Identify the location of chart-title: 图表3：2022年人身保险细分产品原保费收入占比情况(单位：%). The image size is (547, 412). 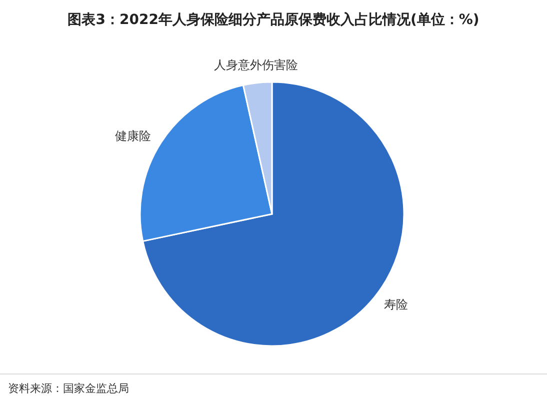
(274, 19).